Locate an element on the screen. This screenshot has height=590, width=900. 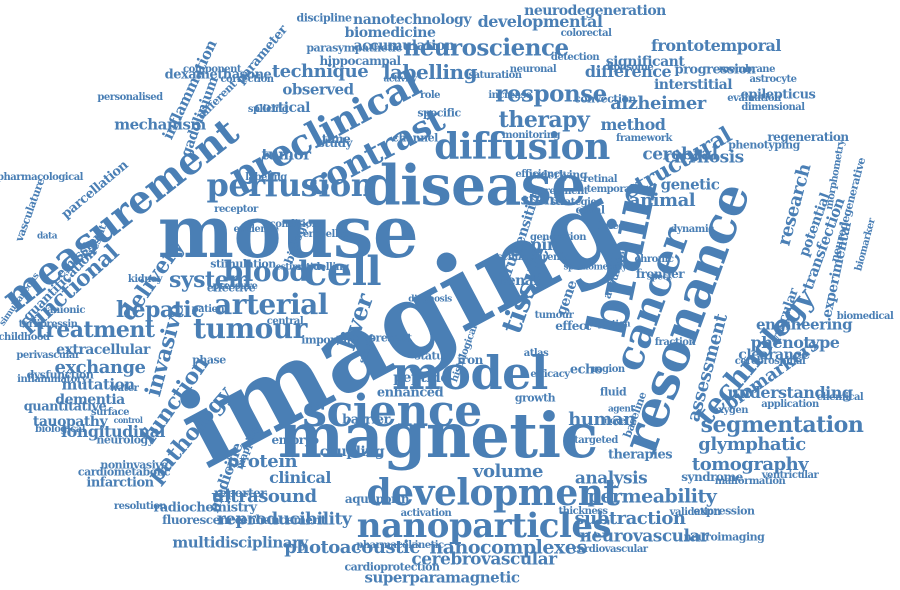
word-agreement: agreement is located at coordinates (560, 191).